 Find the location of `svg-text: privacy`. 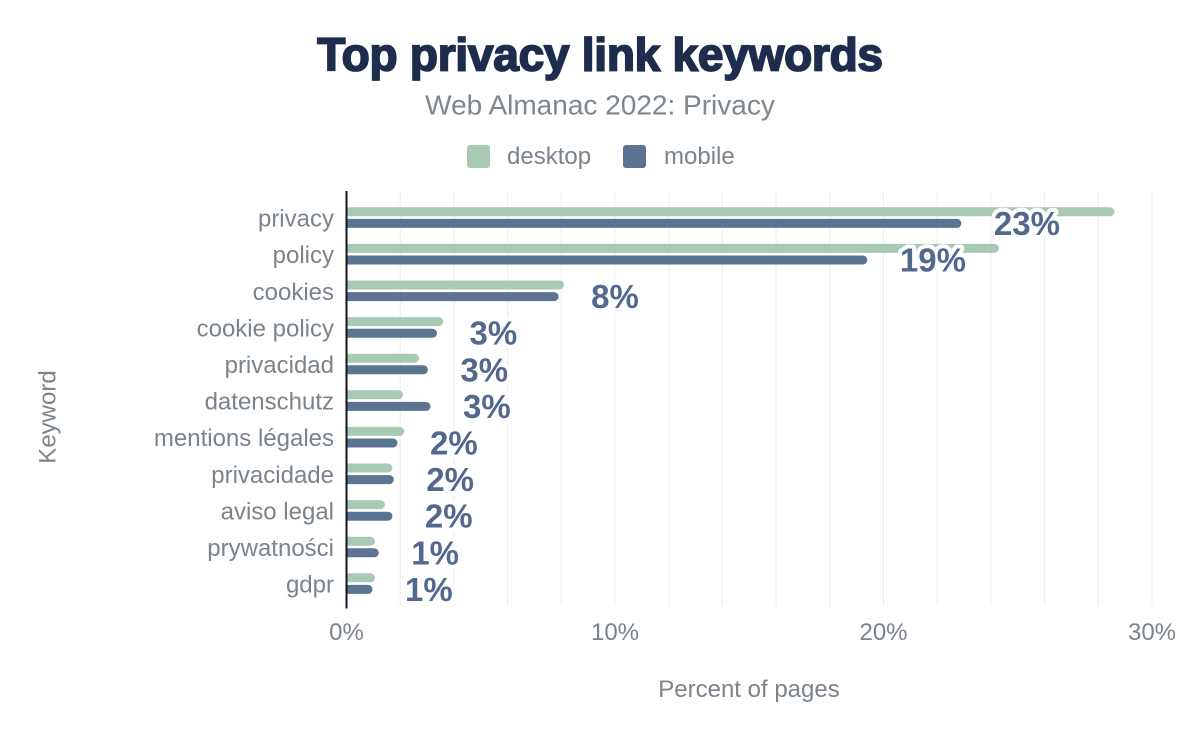

svg-text: privacy is located at coordinates (296, 219).